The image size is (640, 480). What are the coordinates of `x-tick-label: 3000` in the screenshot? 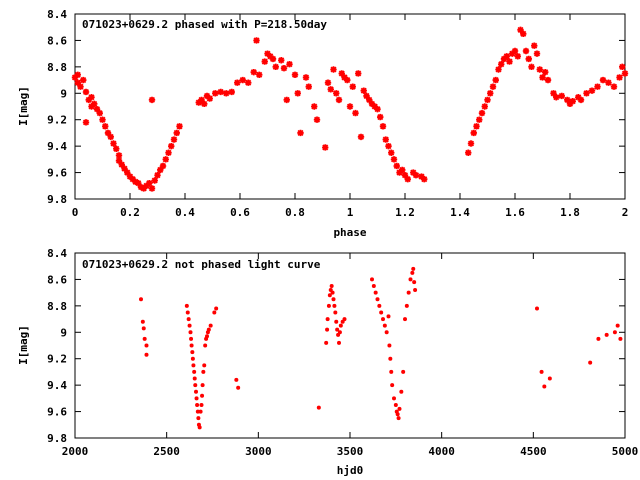 It's located at (258, 451).